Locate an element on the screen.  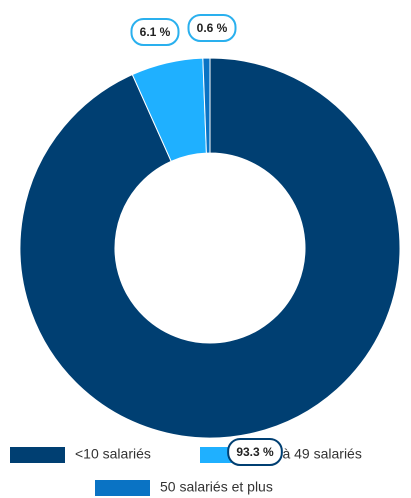
legend-label: 50 salariés et plus is located at coordinates (216, 487).